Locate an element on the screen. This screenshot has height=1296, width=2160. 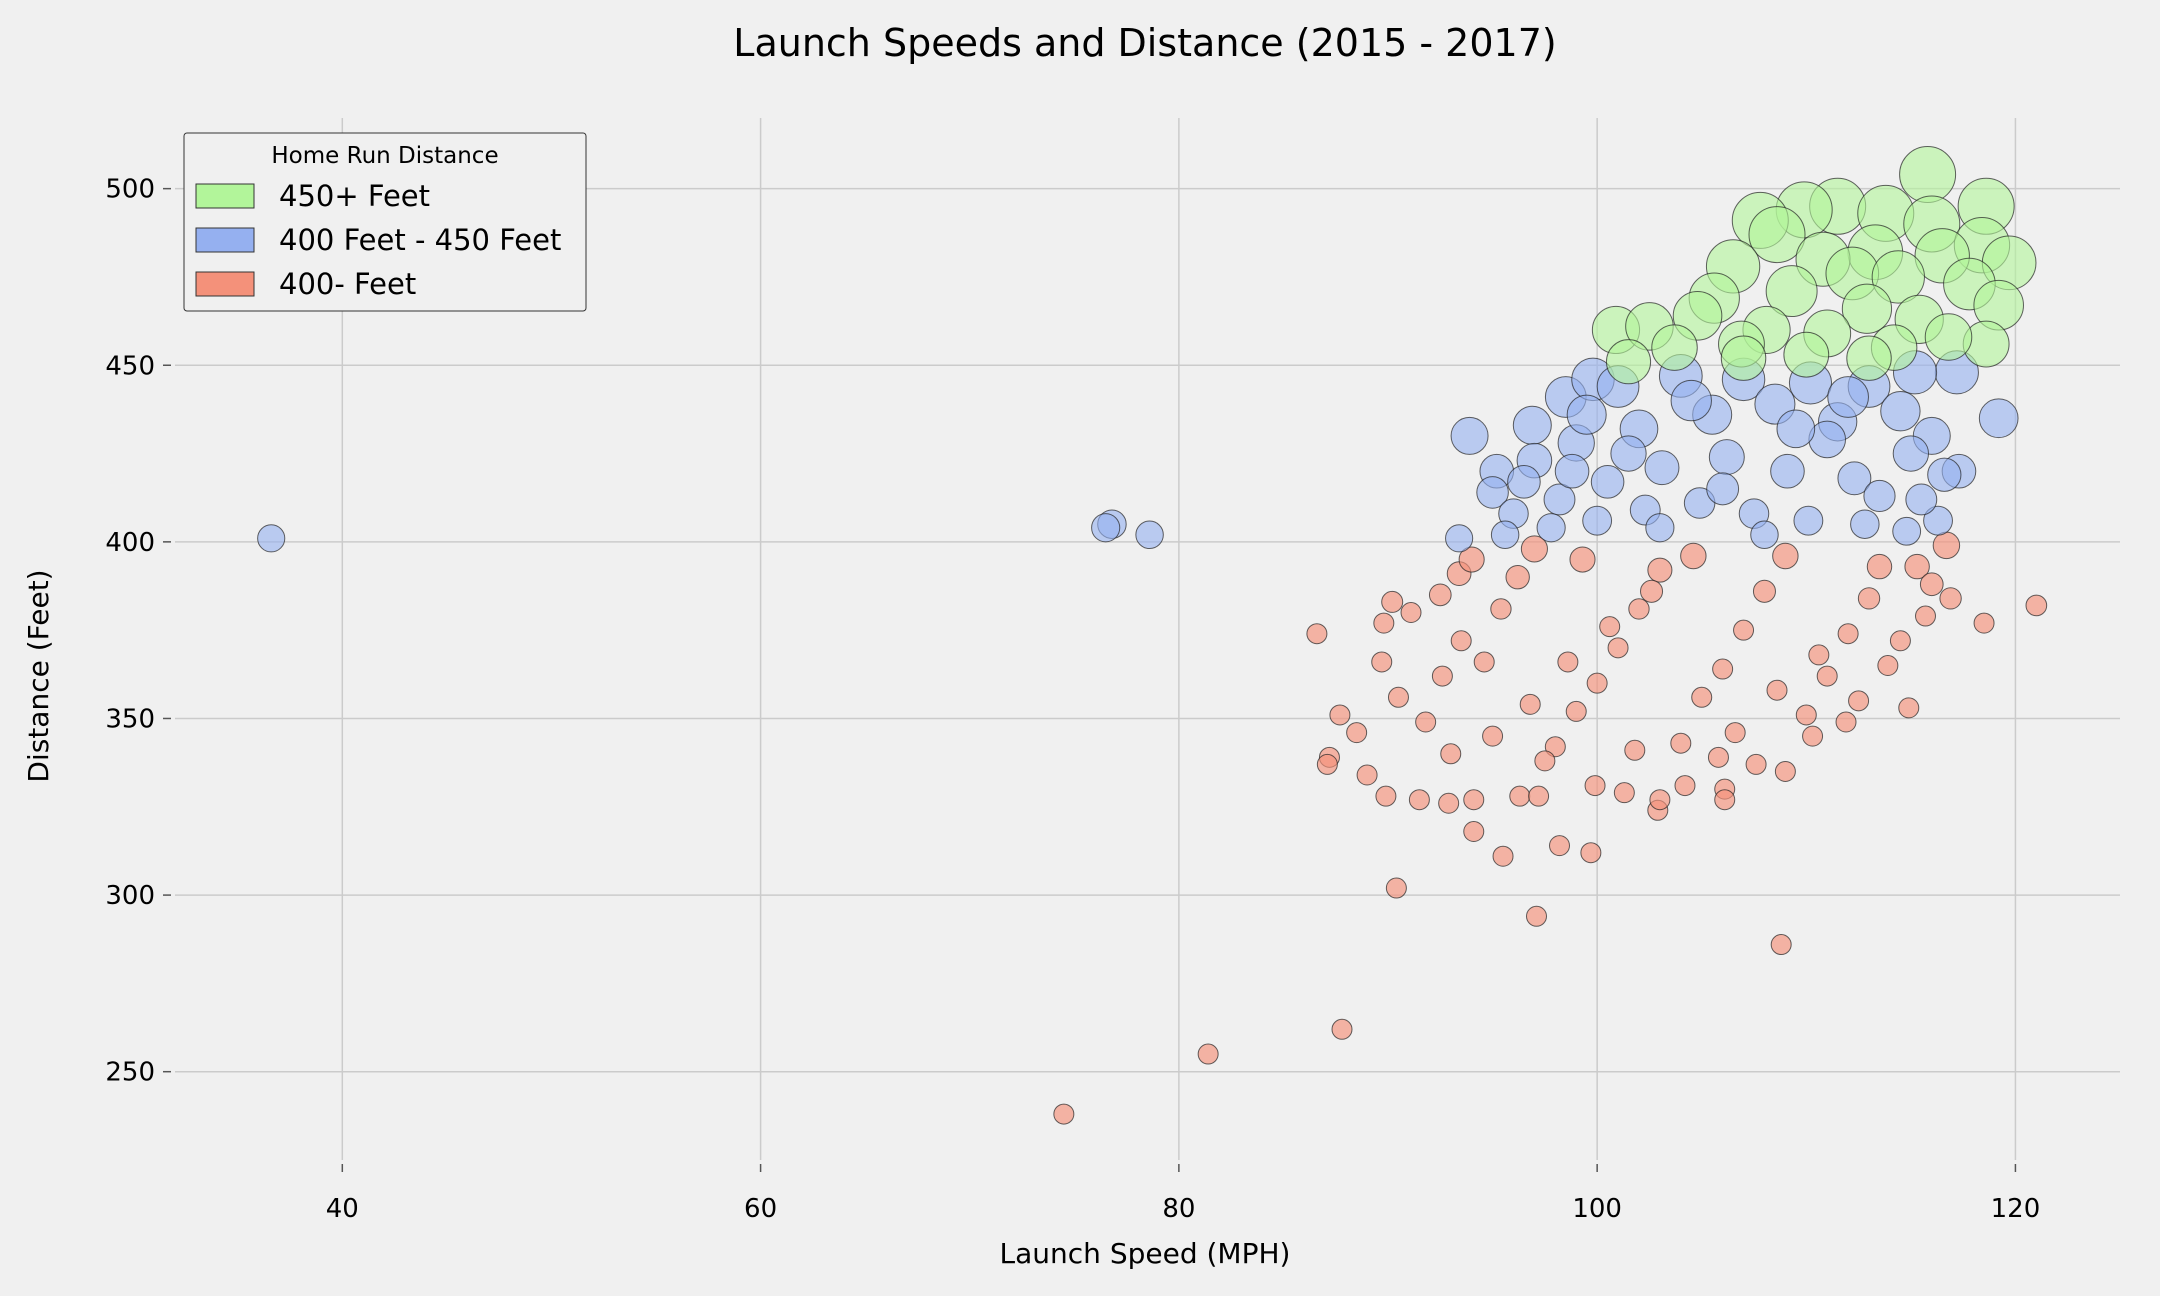
x-tick-label: 60 is located at coordinates (760, 1209).